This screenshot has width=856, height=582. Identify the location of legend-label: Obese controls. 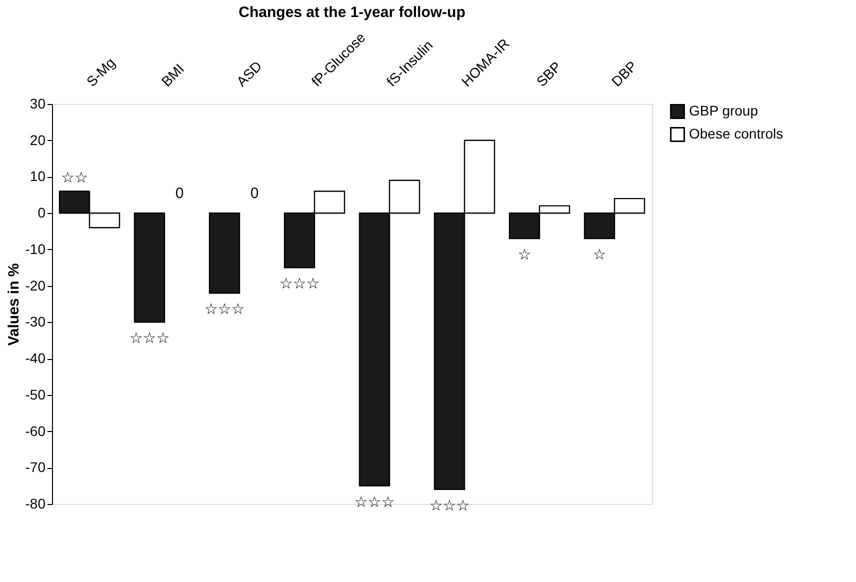
(736, 134).